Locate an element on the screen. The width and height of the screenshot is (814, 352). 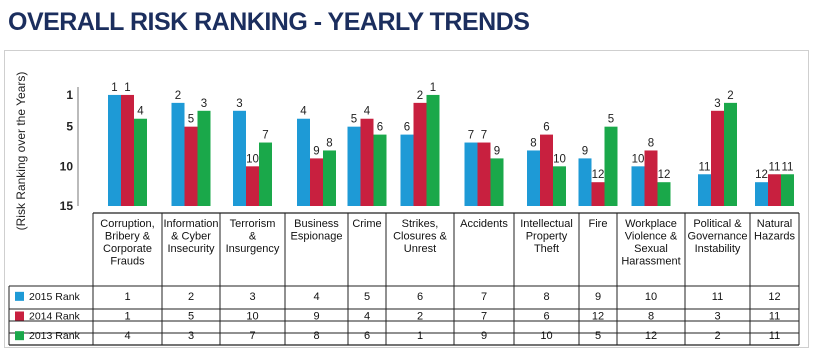
category-label: Frauds is located at coordinates (127, 262).